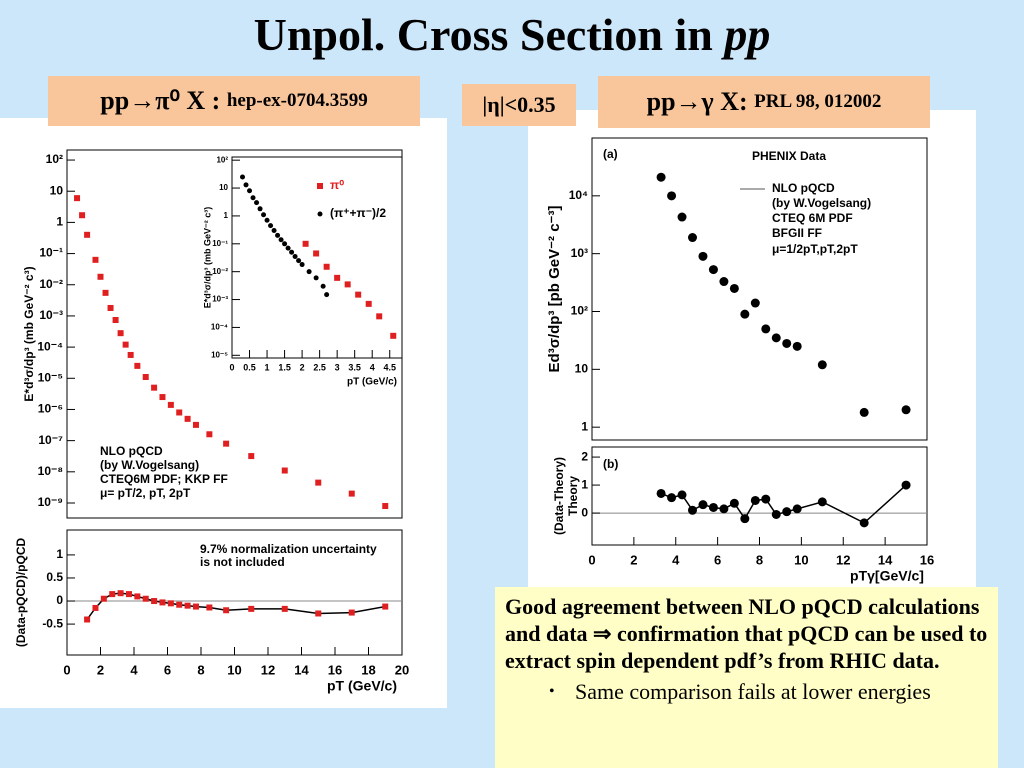 The width and height of the screenshot is (1024, 768). What do you see at coordinates (50, 440) in the screenshot?
I see `y-tick-label: 10⁻⁷` at bounding box center [50, 440].